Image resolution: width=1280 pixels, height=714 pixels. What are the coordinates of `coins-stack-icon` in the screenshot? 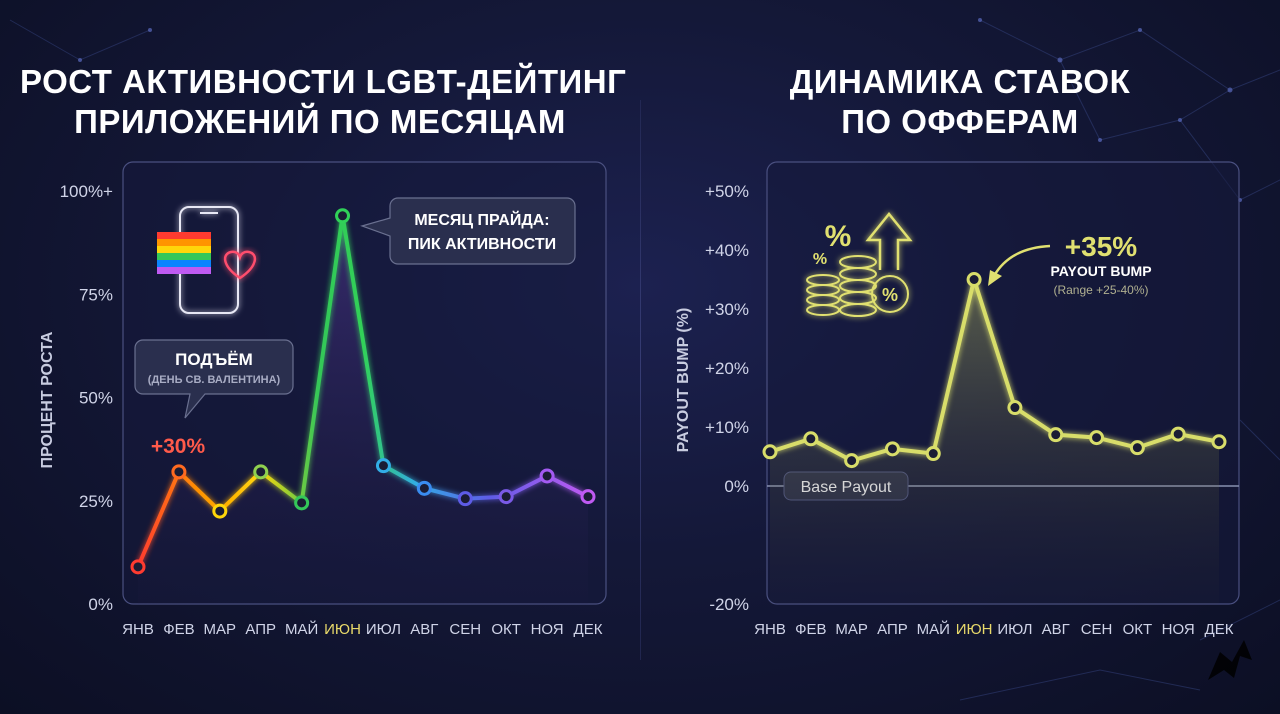 It's located at (857, 286).